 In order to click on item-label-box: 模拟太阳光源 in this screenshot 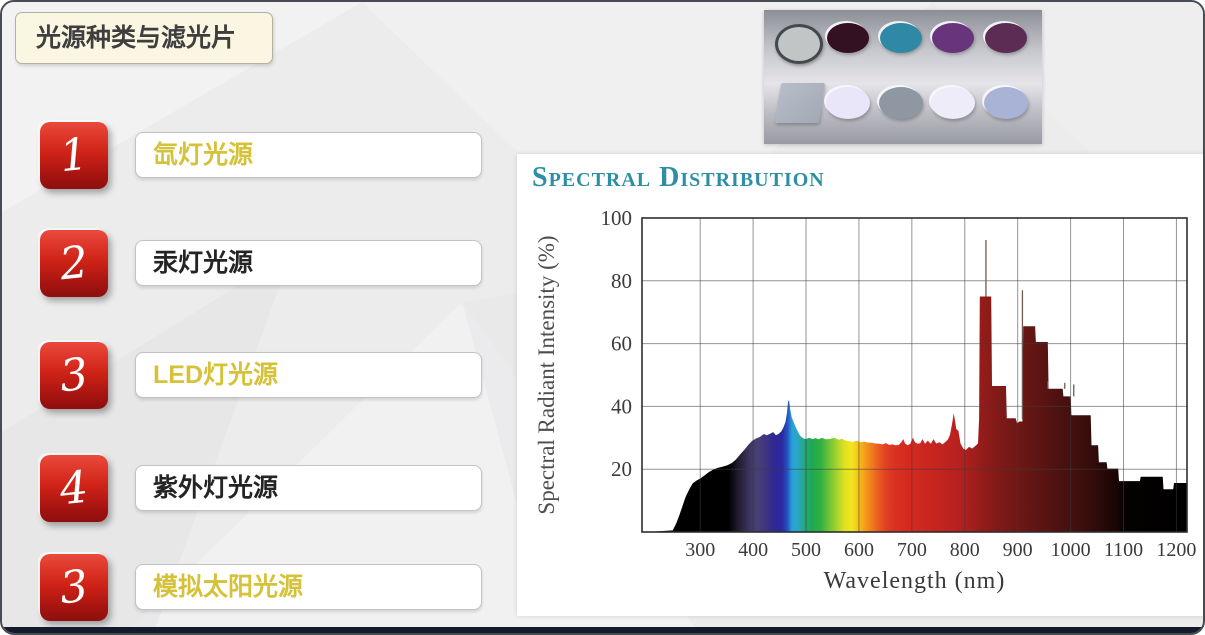, I will do `click(308, 587)`.